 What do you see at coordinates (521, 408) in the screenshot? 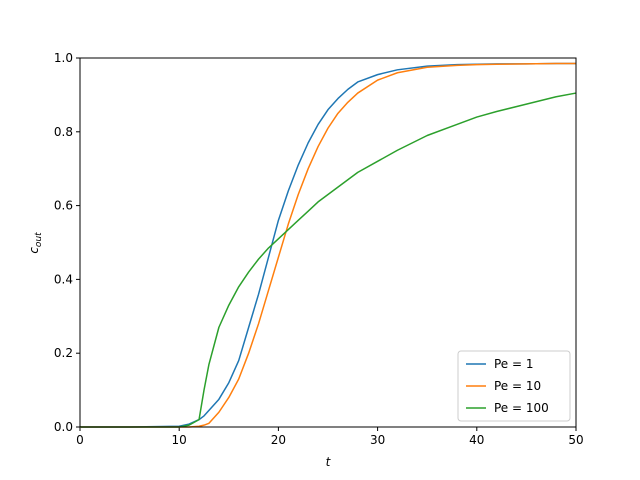
I see `legend-label: Pe = 100` at bounding box center [521, 408].